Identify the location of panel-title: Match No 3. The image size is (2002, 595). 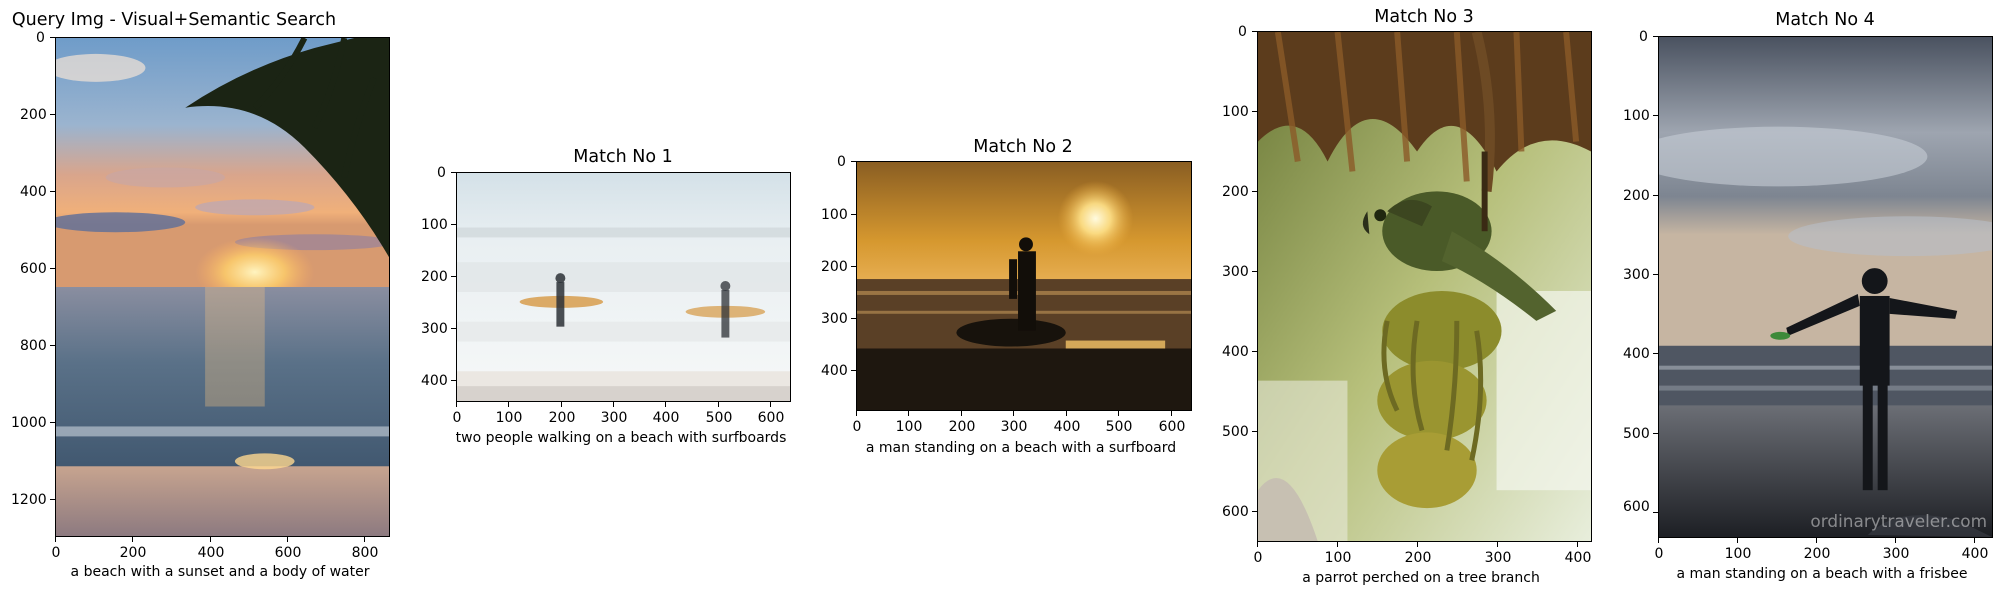
(1424, 17).